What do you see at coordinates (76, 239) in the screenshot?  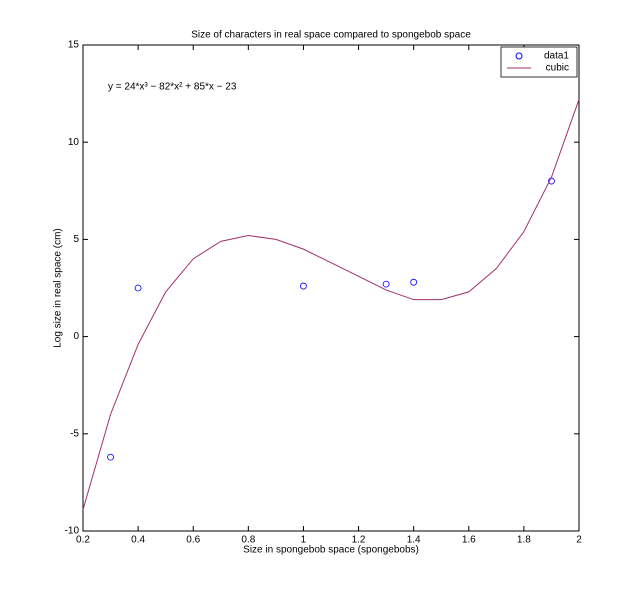 I see `y-tick-label: 5` at bounding box center [76, 239].